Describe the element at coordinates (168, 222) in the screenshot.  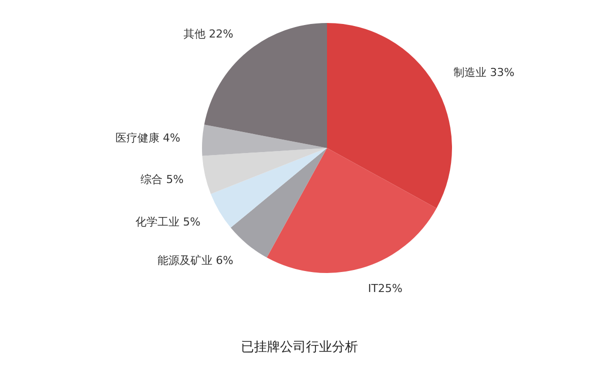
I see `slice-label: 化学工业 5%` at that location.